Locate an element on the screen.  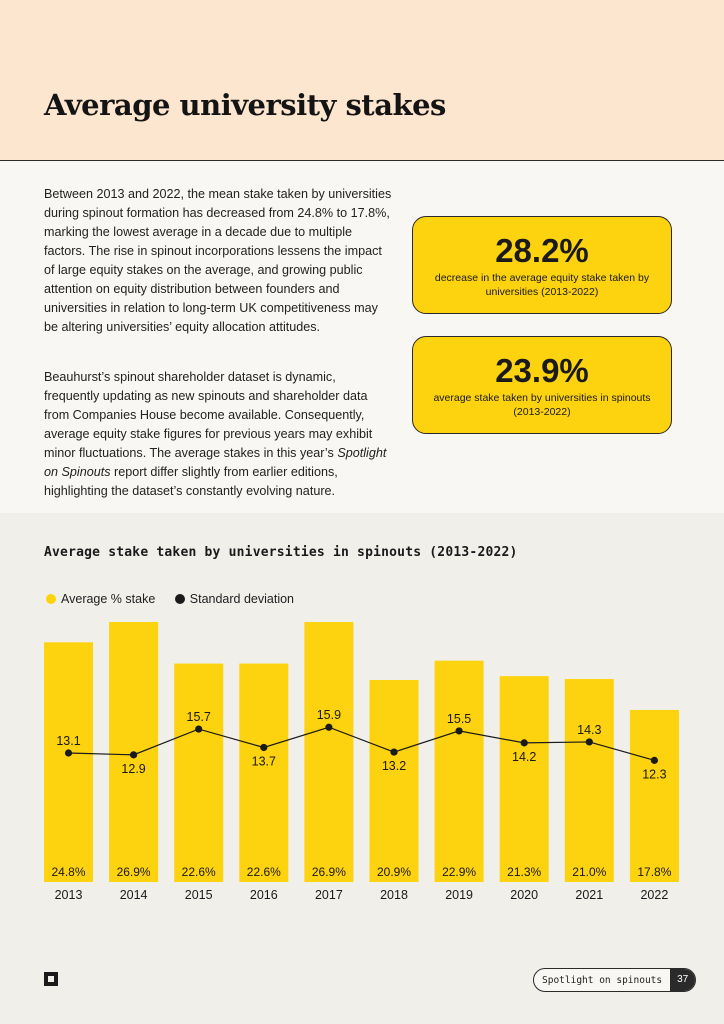
legend-item-bar: Average % stake is located at coordinates (100, 599).